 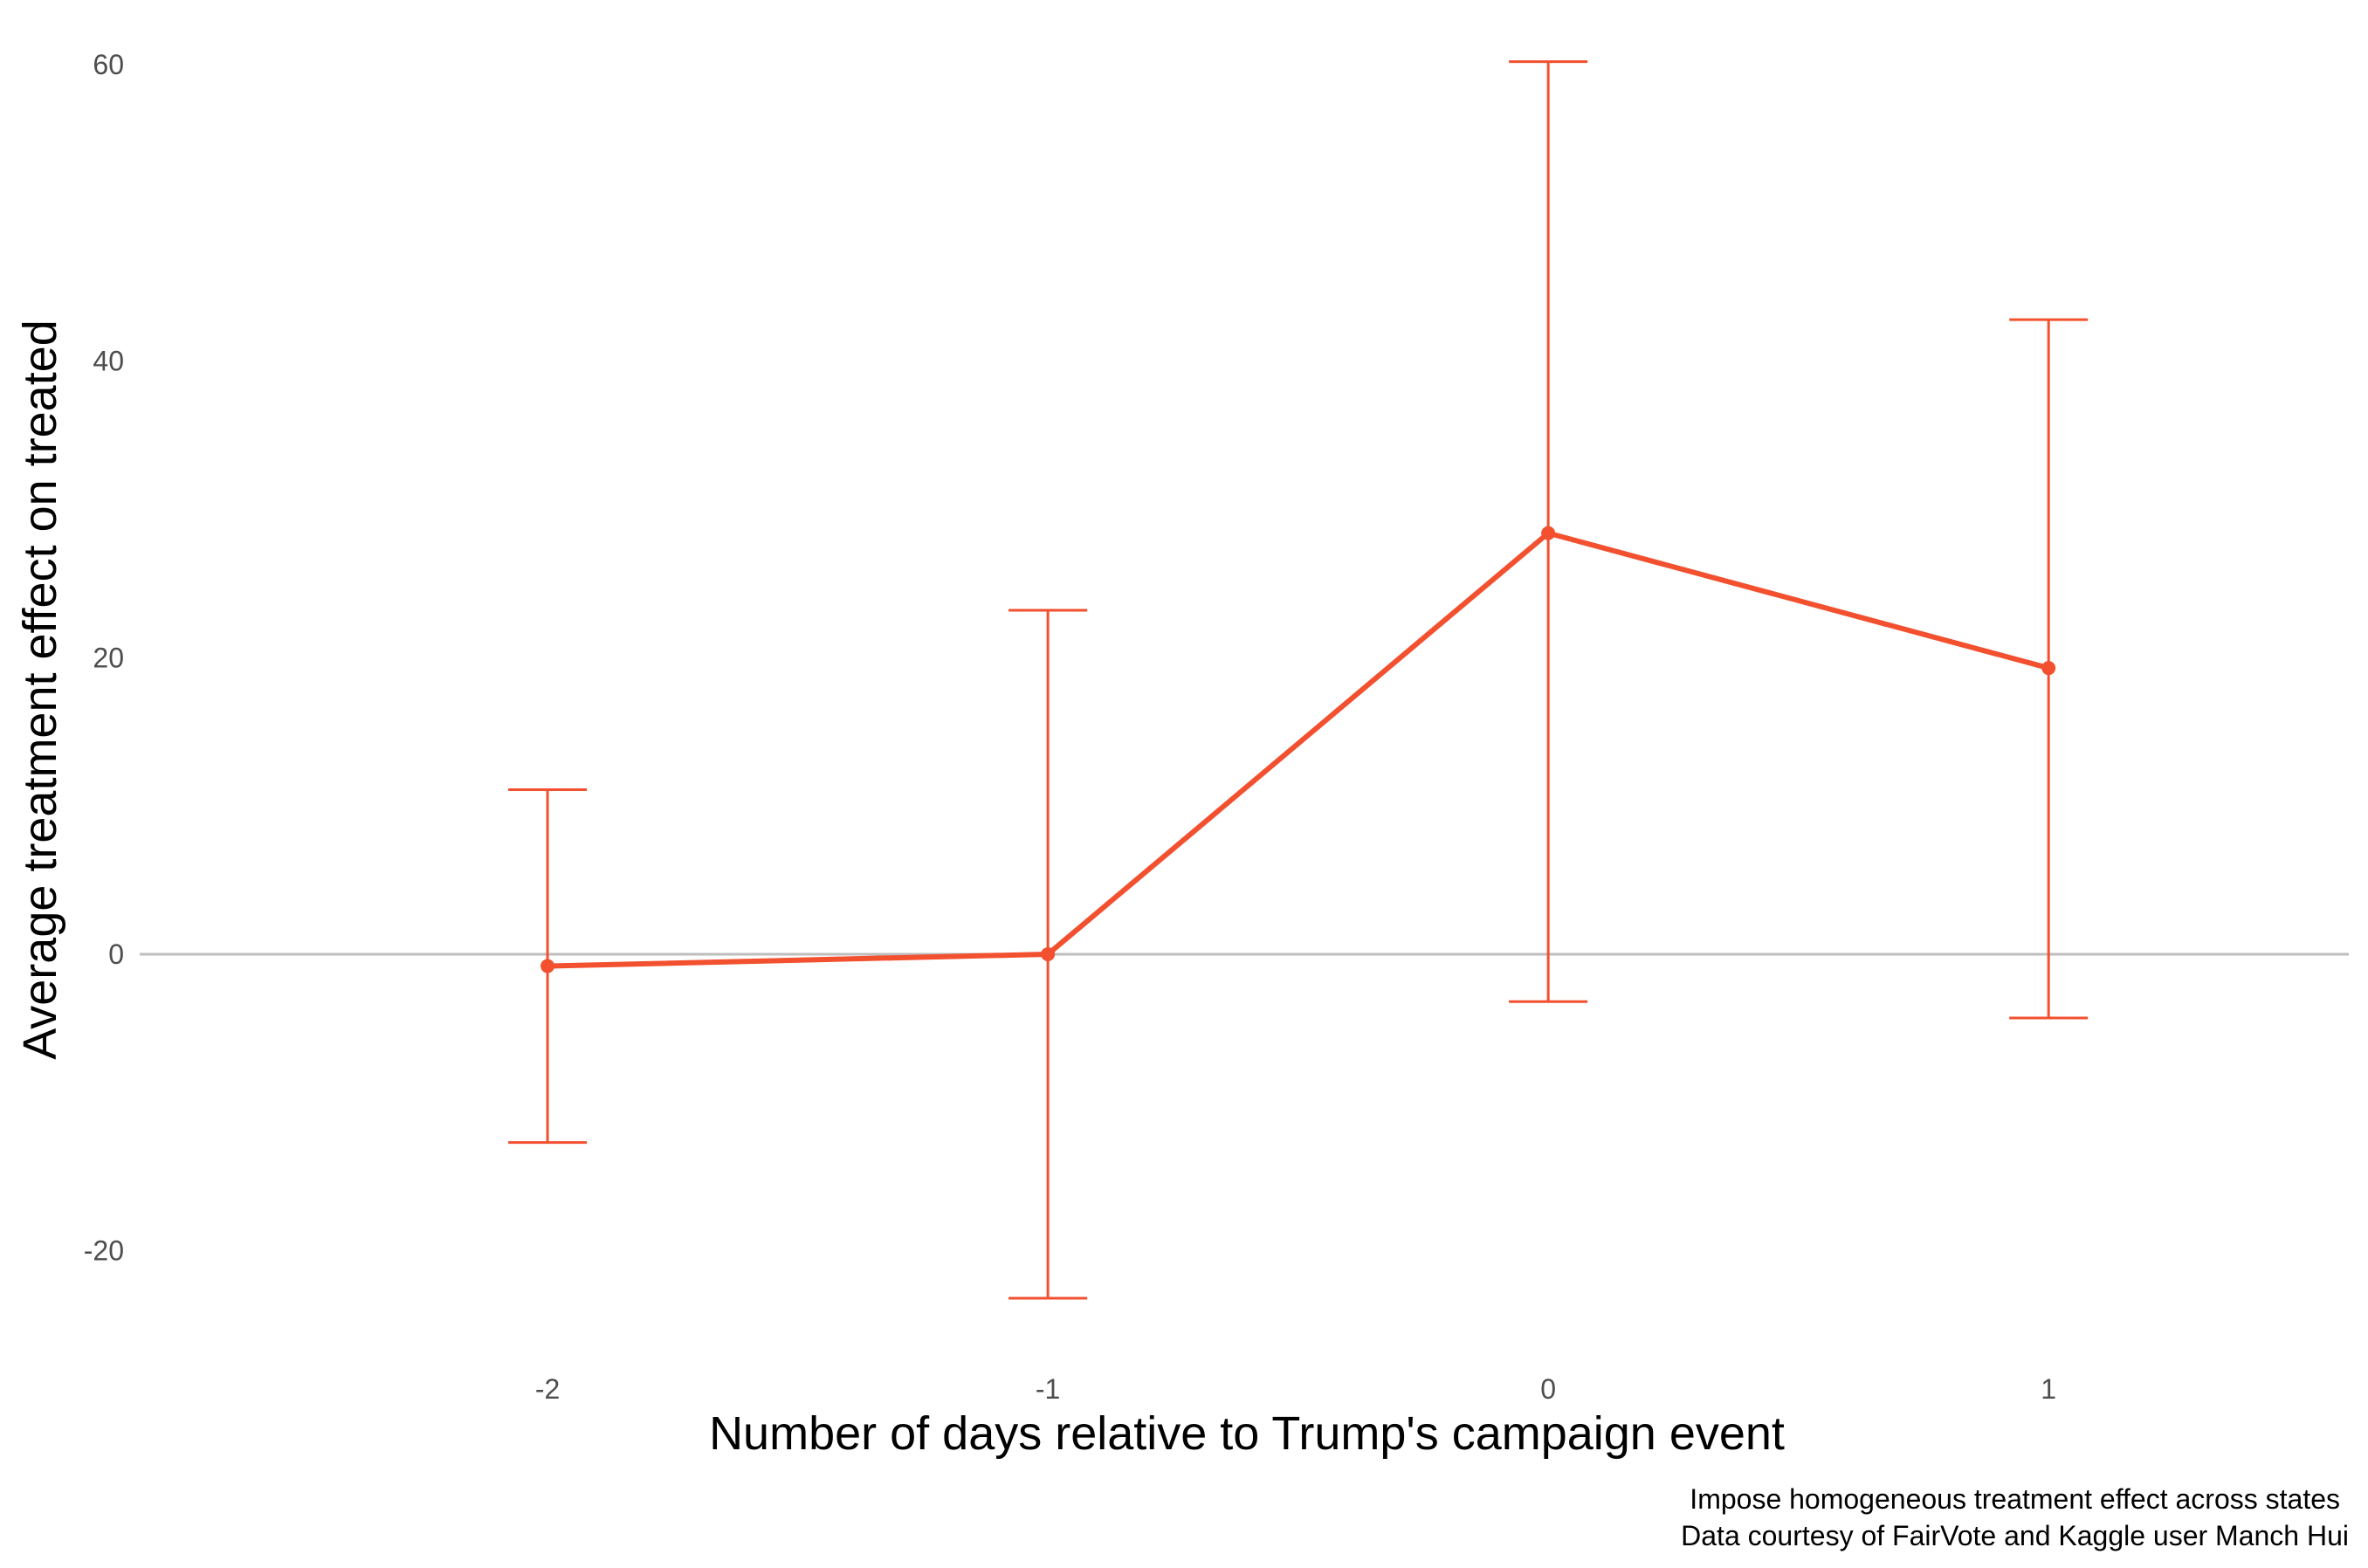 I want to click on y-tick-label-1: 0, so click(x=116, y=954).